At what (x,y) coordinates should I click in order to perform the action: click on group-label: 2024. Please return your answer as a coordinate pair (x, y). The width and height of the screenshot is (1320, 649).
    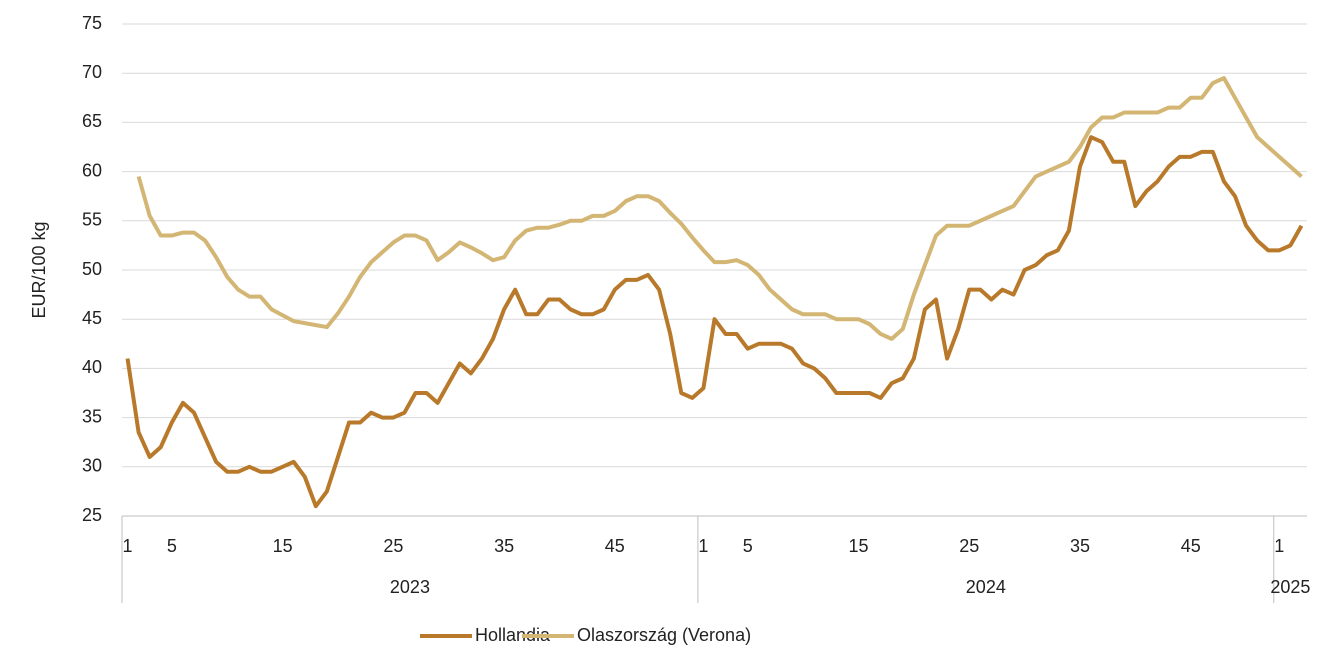
    Looking at the image, I should click on (986, 587).